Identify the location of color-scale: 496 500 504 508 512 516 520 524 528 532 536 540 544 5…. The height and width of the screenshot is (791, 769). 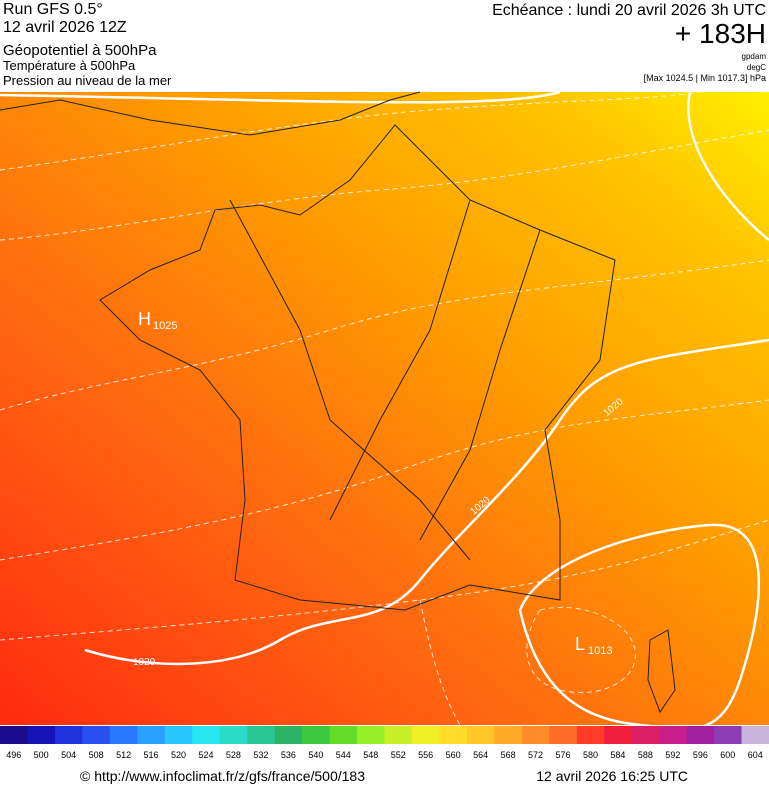
(384, 743).